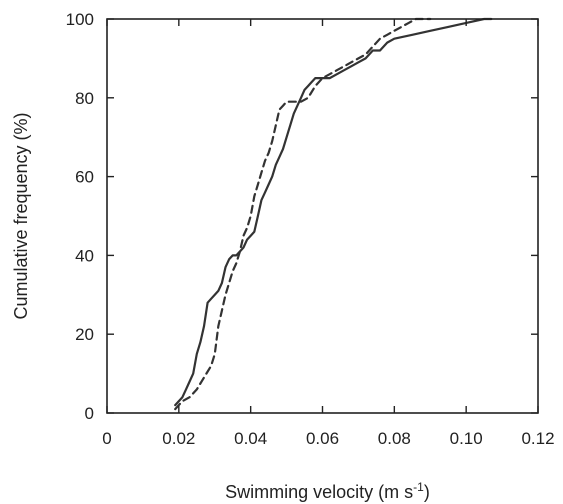 The width and height of the screenshot is (563, 504). I want to click on x-axis-title-close: ), so click(427, 492).